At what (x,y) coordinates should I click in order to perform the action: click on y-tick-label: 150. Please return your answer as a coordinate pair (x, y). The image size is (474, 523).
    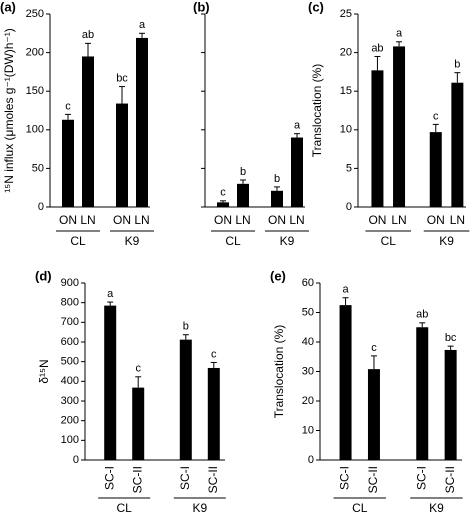
    Looking at the image, I should click on (35, 91).